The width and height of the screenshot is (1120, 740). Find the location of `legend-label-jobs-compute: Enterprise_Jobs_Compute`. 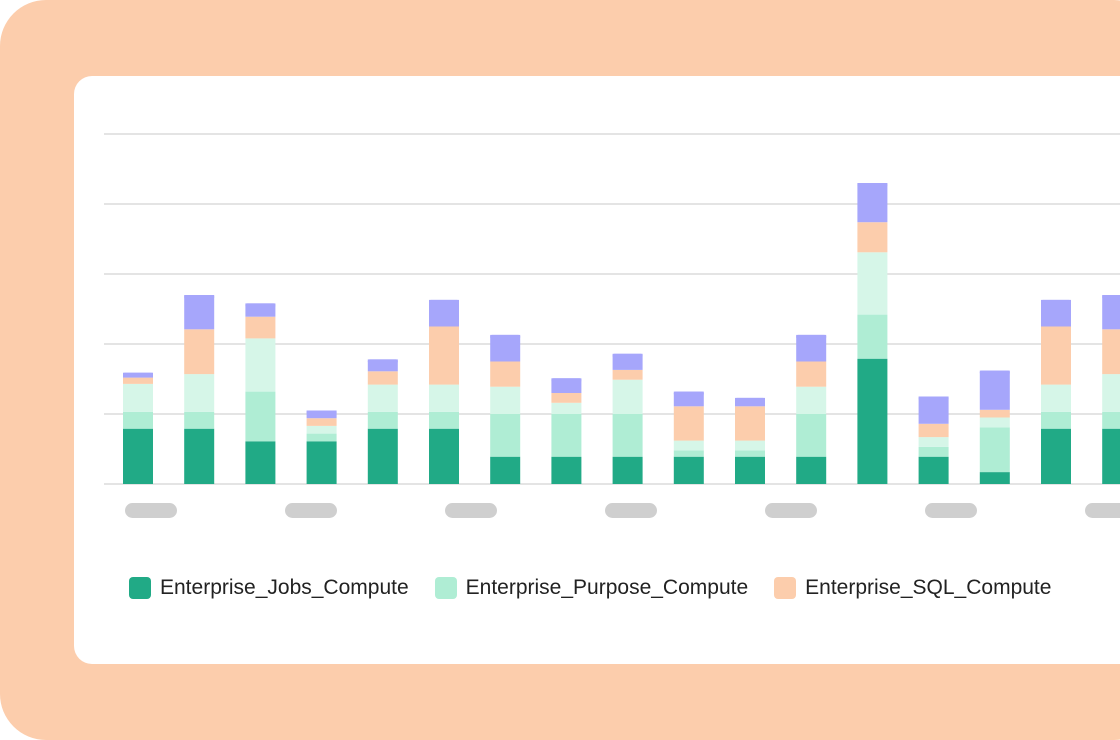

legend-label-jobs-compute: Enterprise_Jobs_Compute is located at coordinates (284, 587).